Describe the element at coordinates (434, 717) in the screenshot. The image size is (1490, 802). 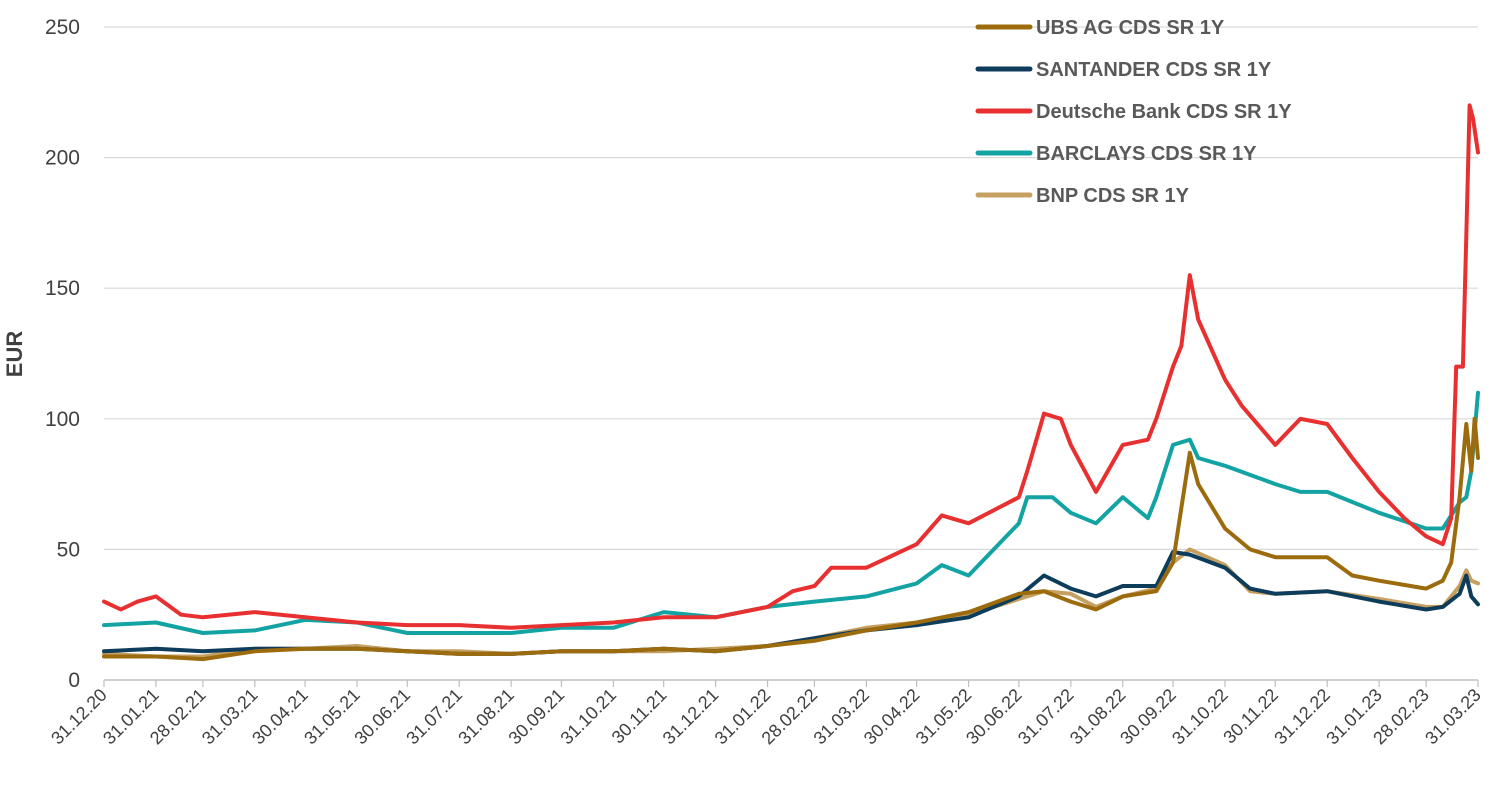
I see `x-tick-label: 31.07.21` at that location.